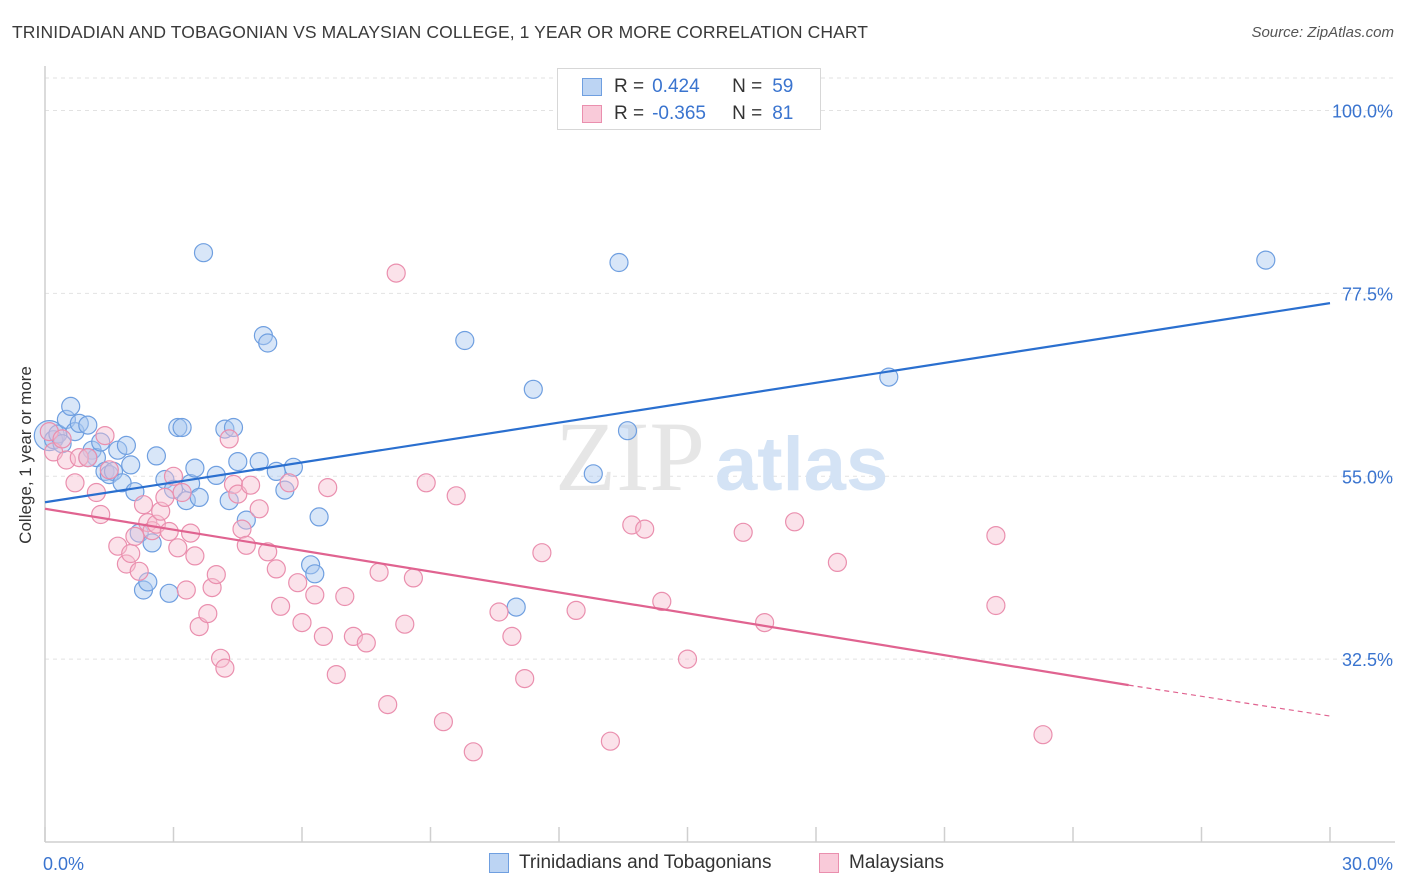  Describe the element at coordinates (1367, 864) in the screenshot. I see `x-tick-label: 30.0%` at that location.